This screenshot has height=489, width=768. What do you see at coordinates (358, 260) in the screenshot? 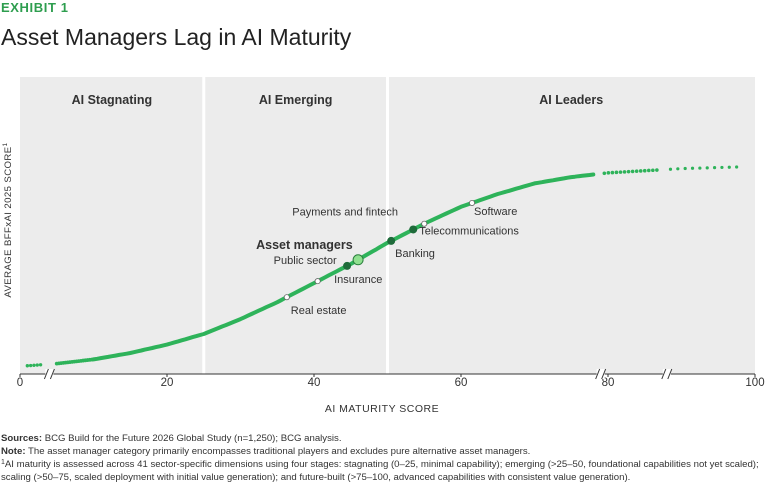
I see `asset-managers-marker` at bounding box center [358, 260].